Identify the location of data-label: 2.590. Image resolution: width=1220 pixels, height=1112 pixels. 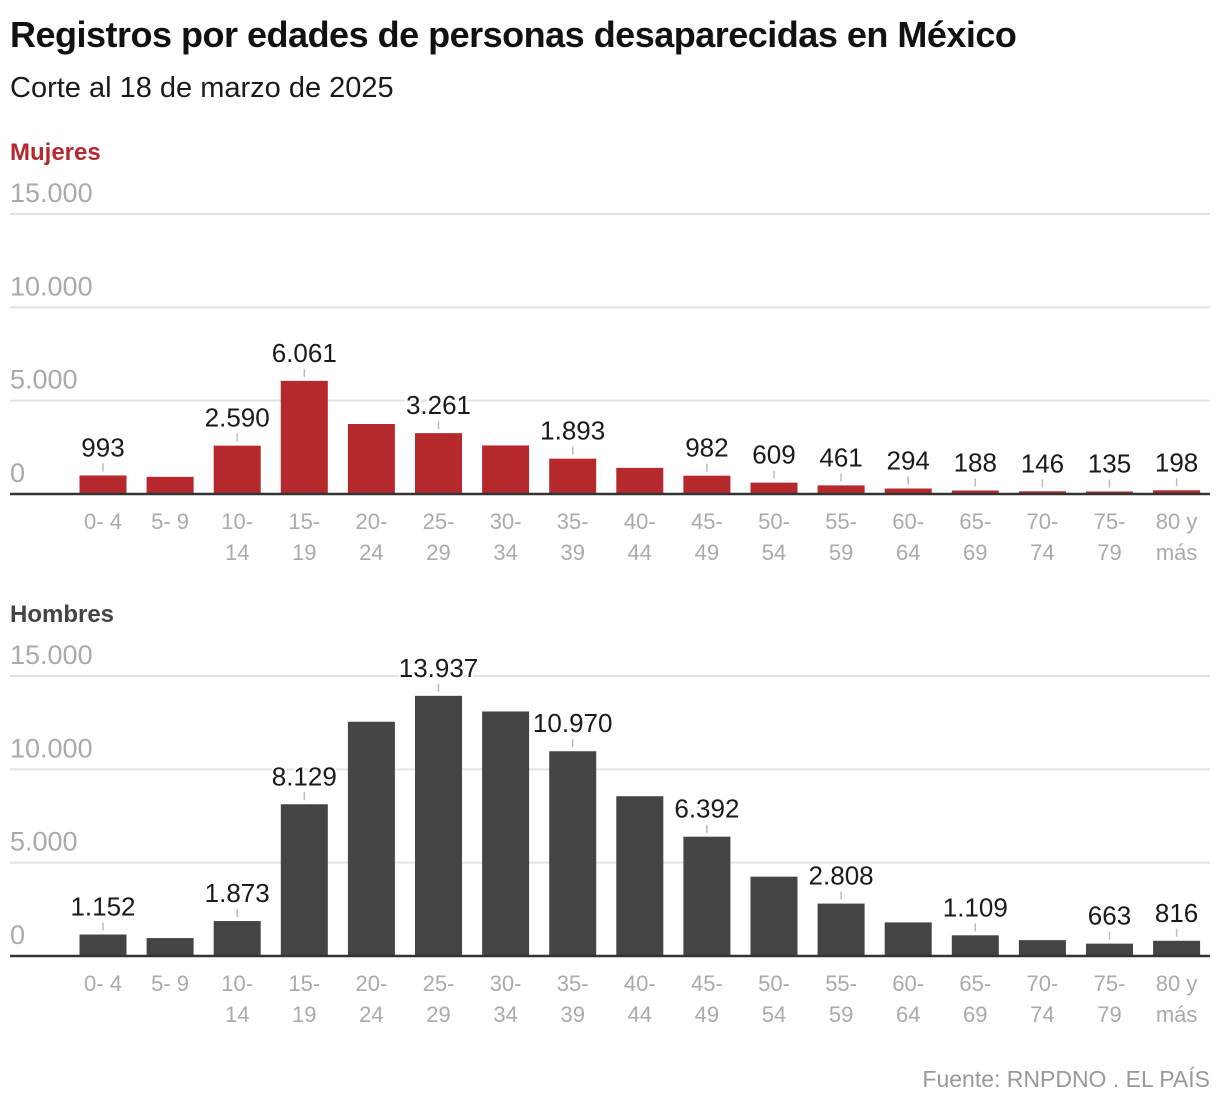
(237, 418).